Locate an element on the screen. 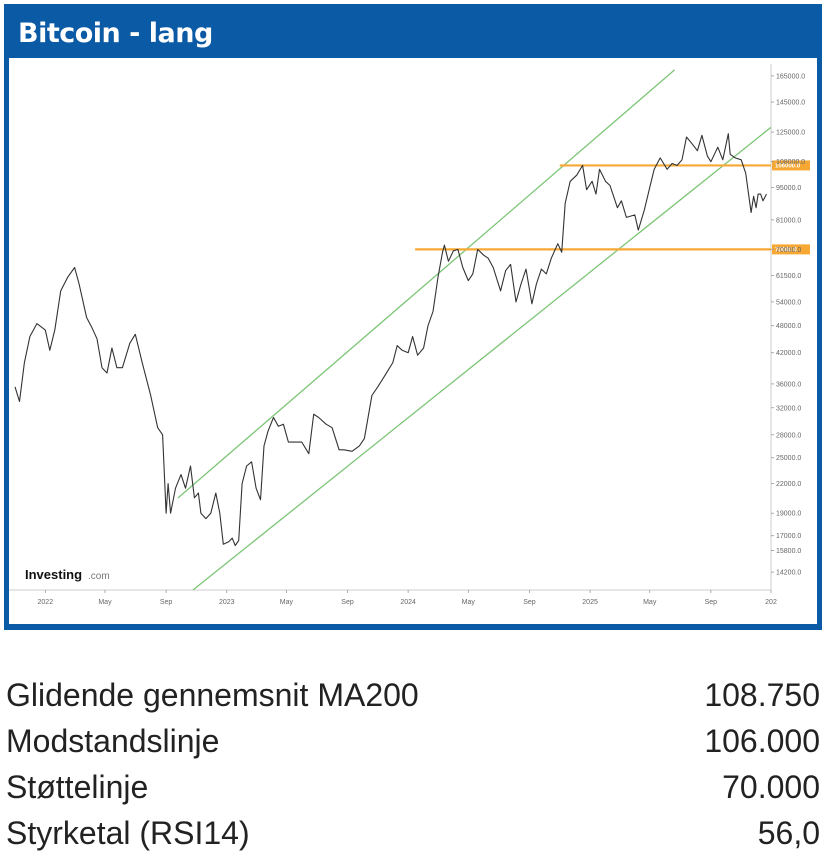  y-tick-label: 36000.0 is located at coordinates (788, 384).